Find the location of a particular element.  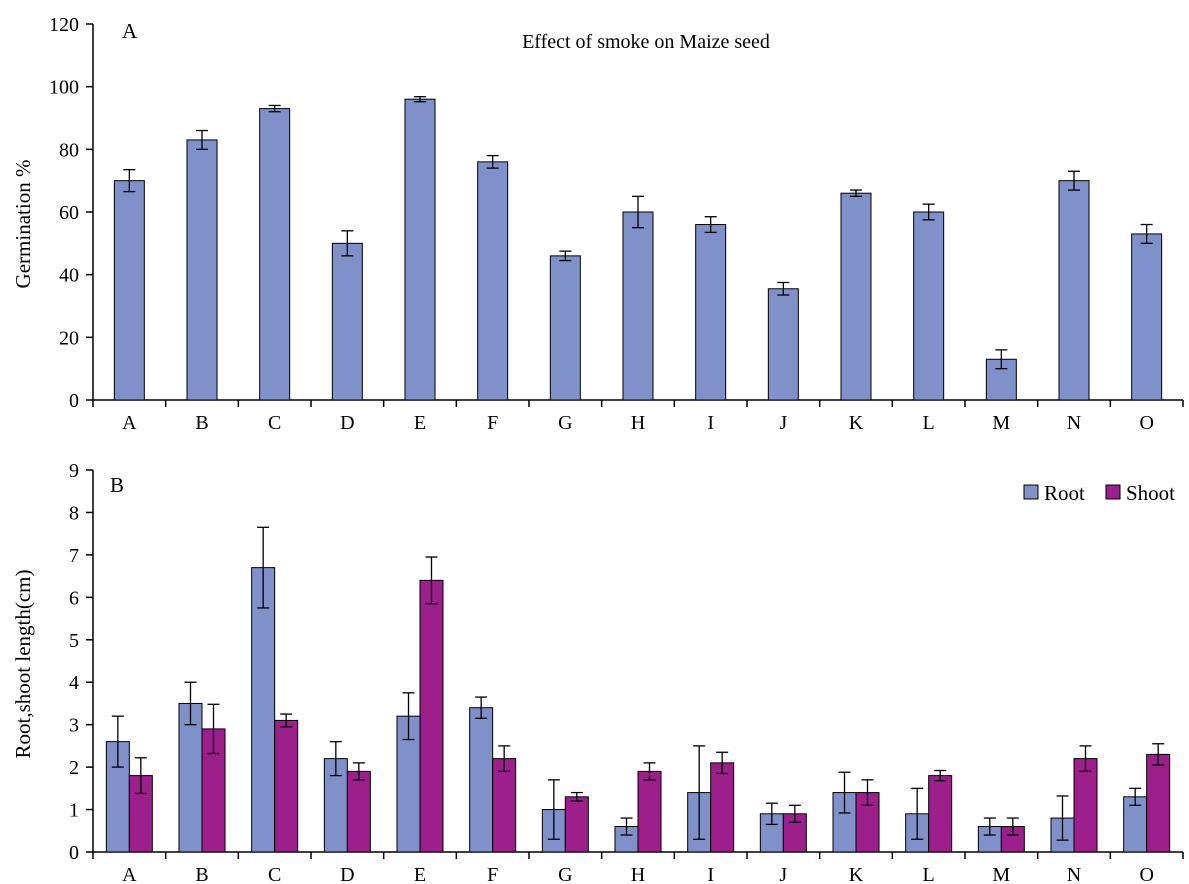

panel-b-x-tick-label: C is located at coordinates (274, 874).